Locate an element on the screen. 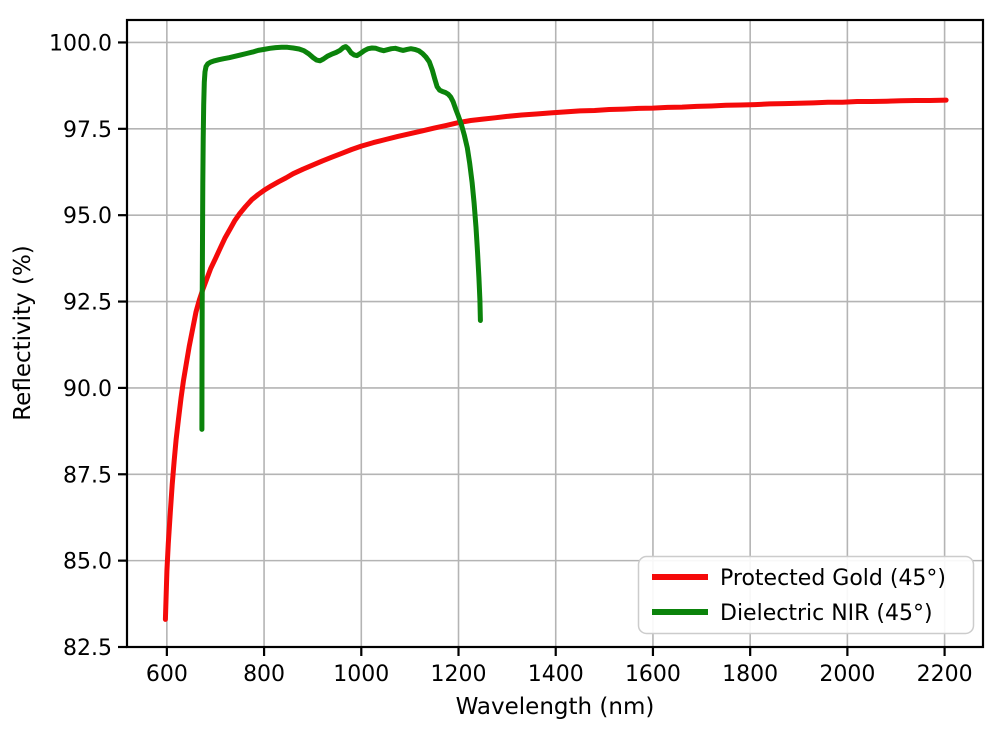 This screenshot has width=1000, height=731. y-tick-label-97.5: 97.5 is located at coordinates (87, 130).